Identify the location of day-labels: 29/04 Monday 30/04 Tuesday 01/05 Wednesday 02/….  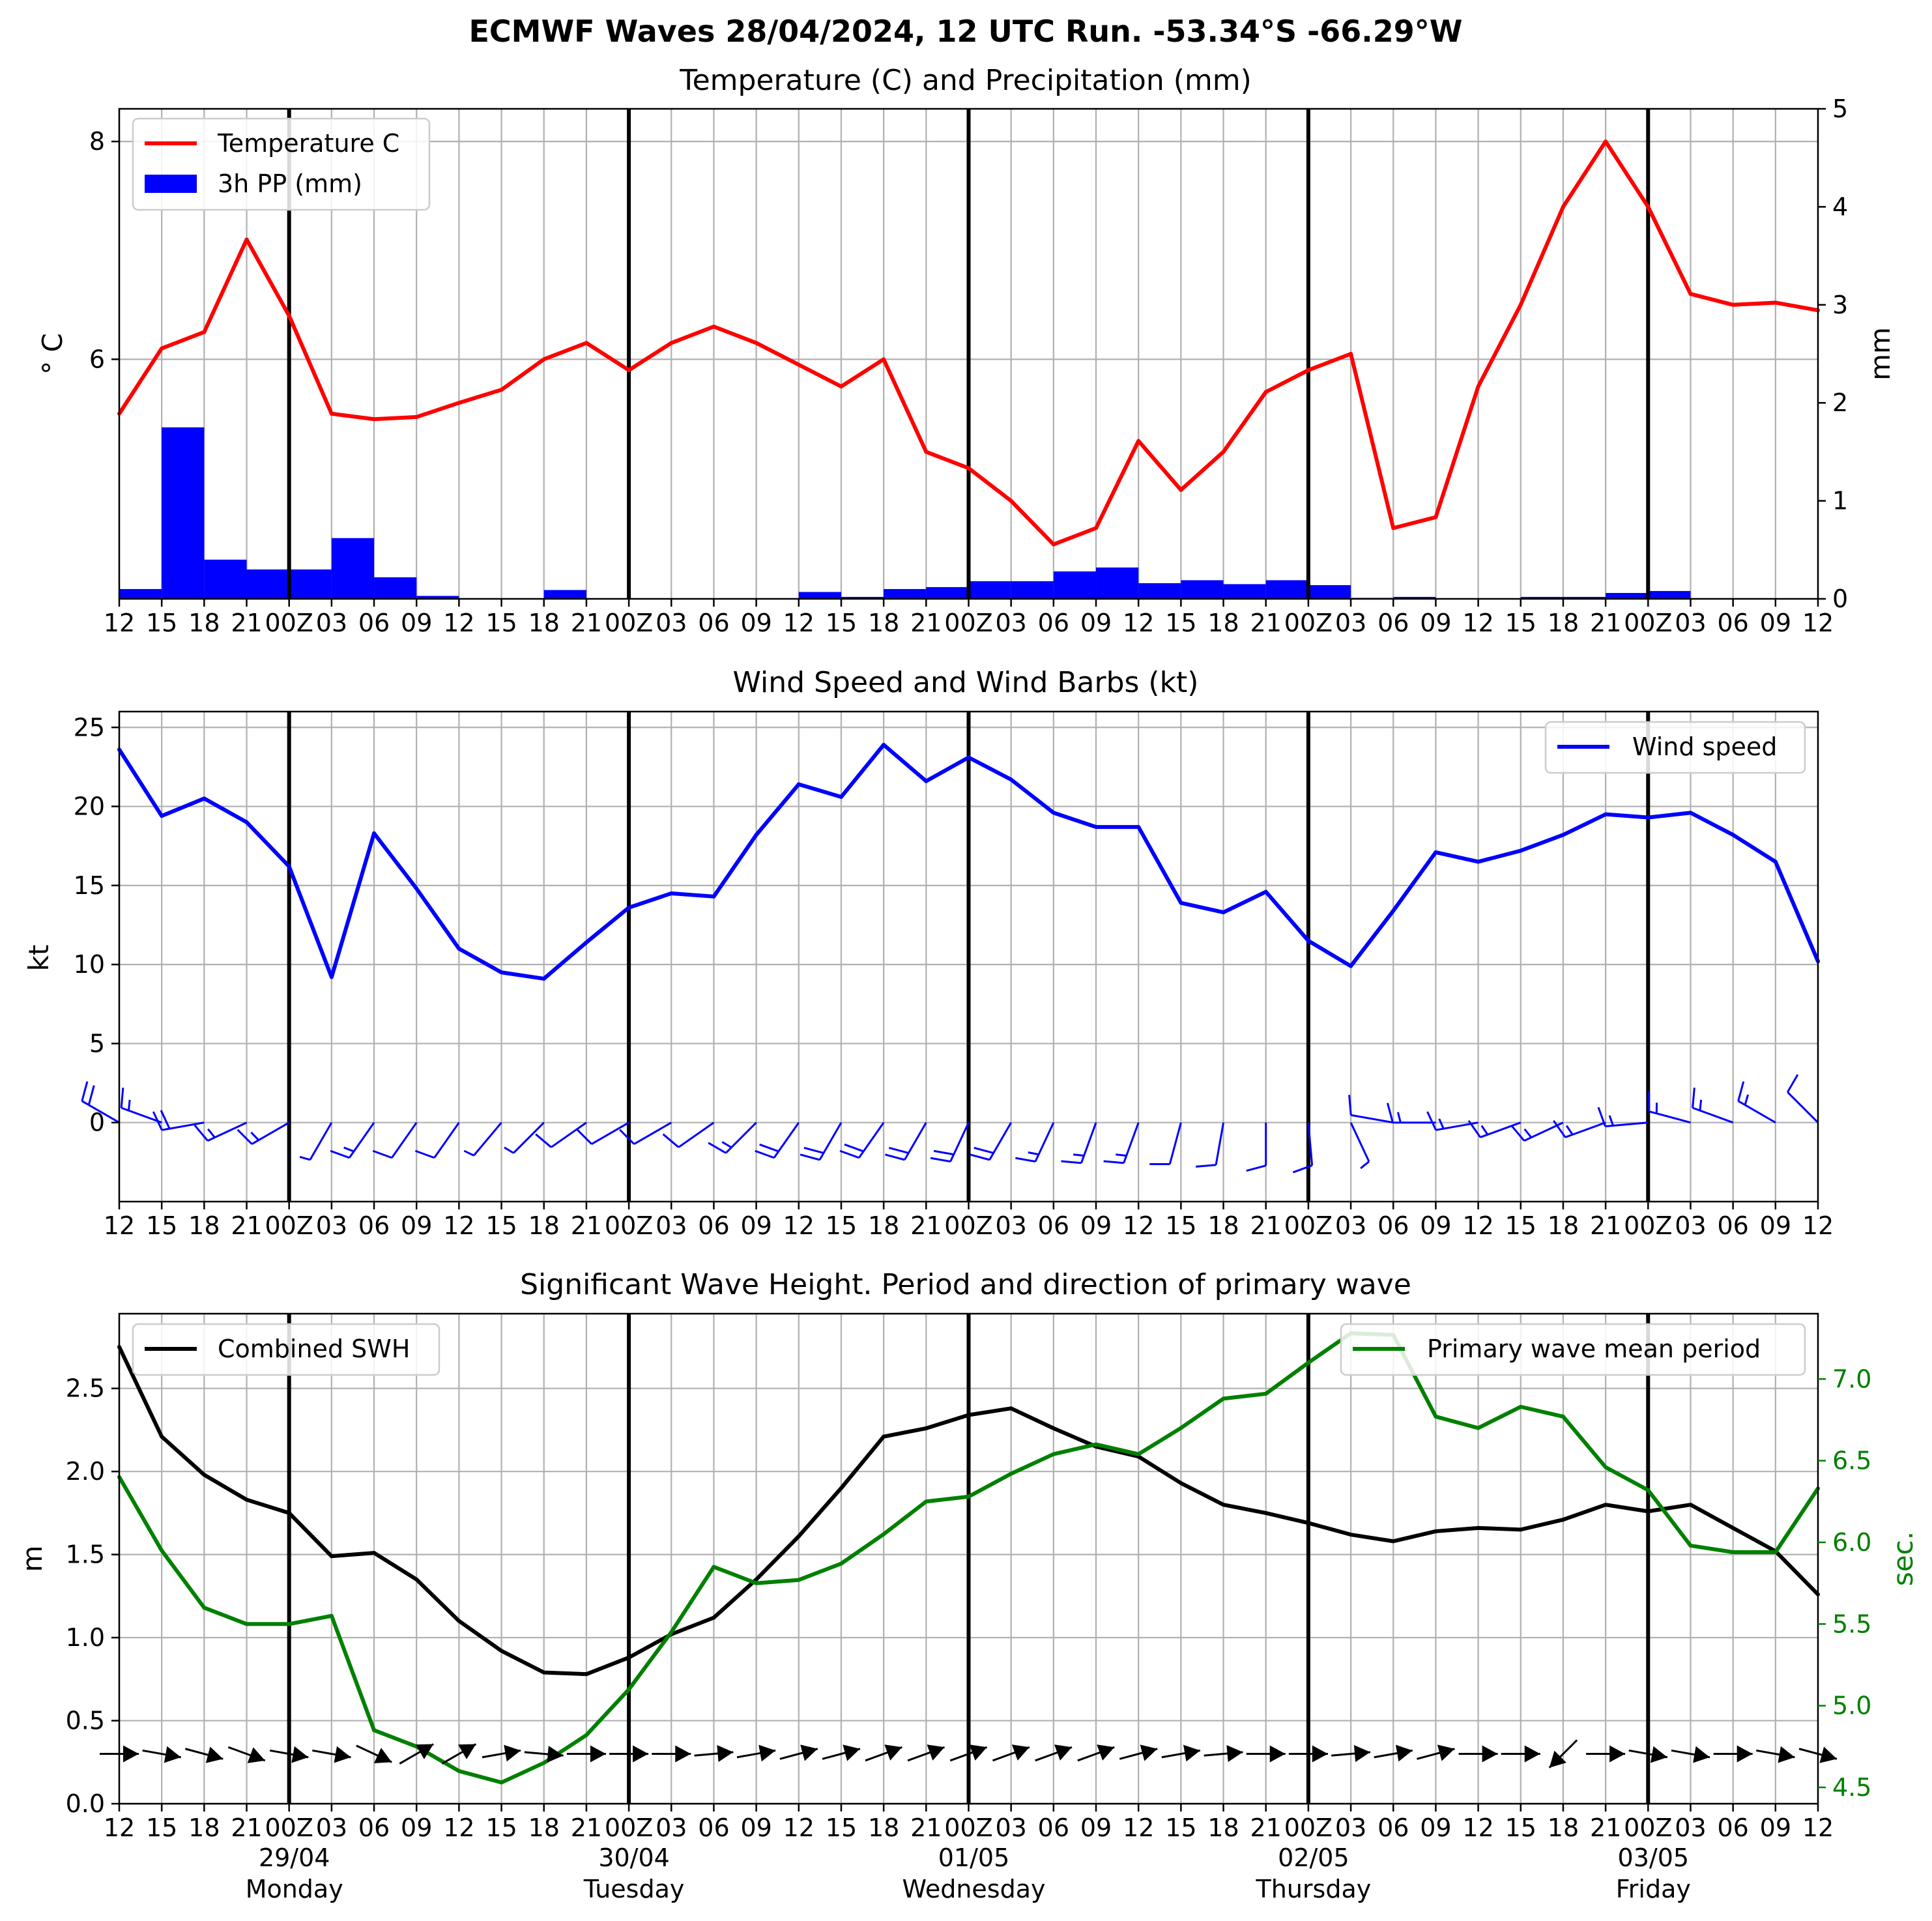
(968, 1873).